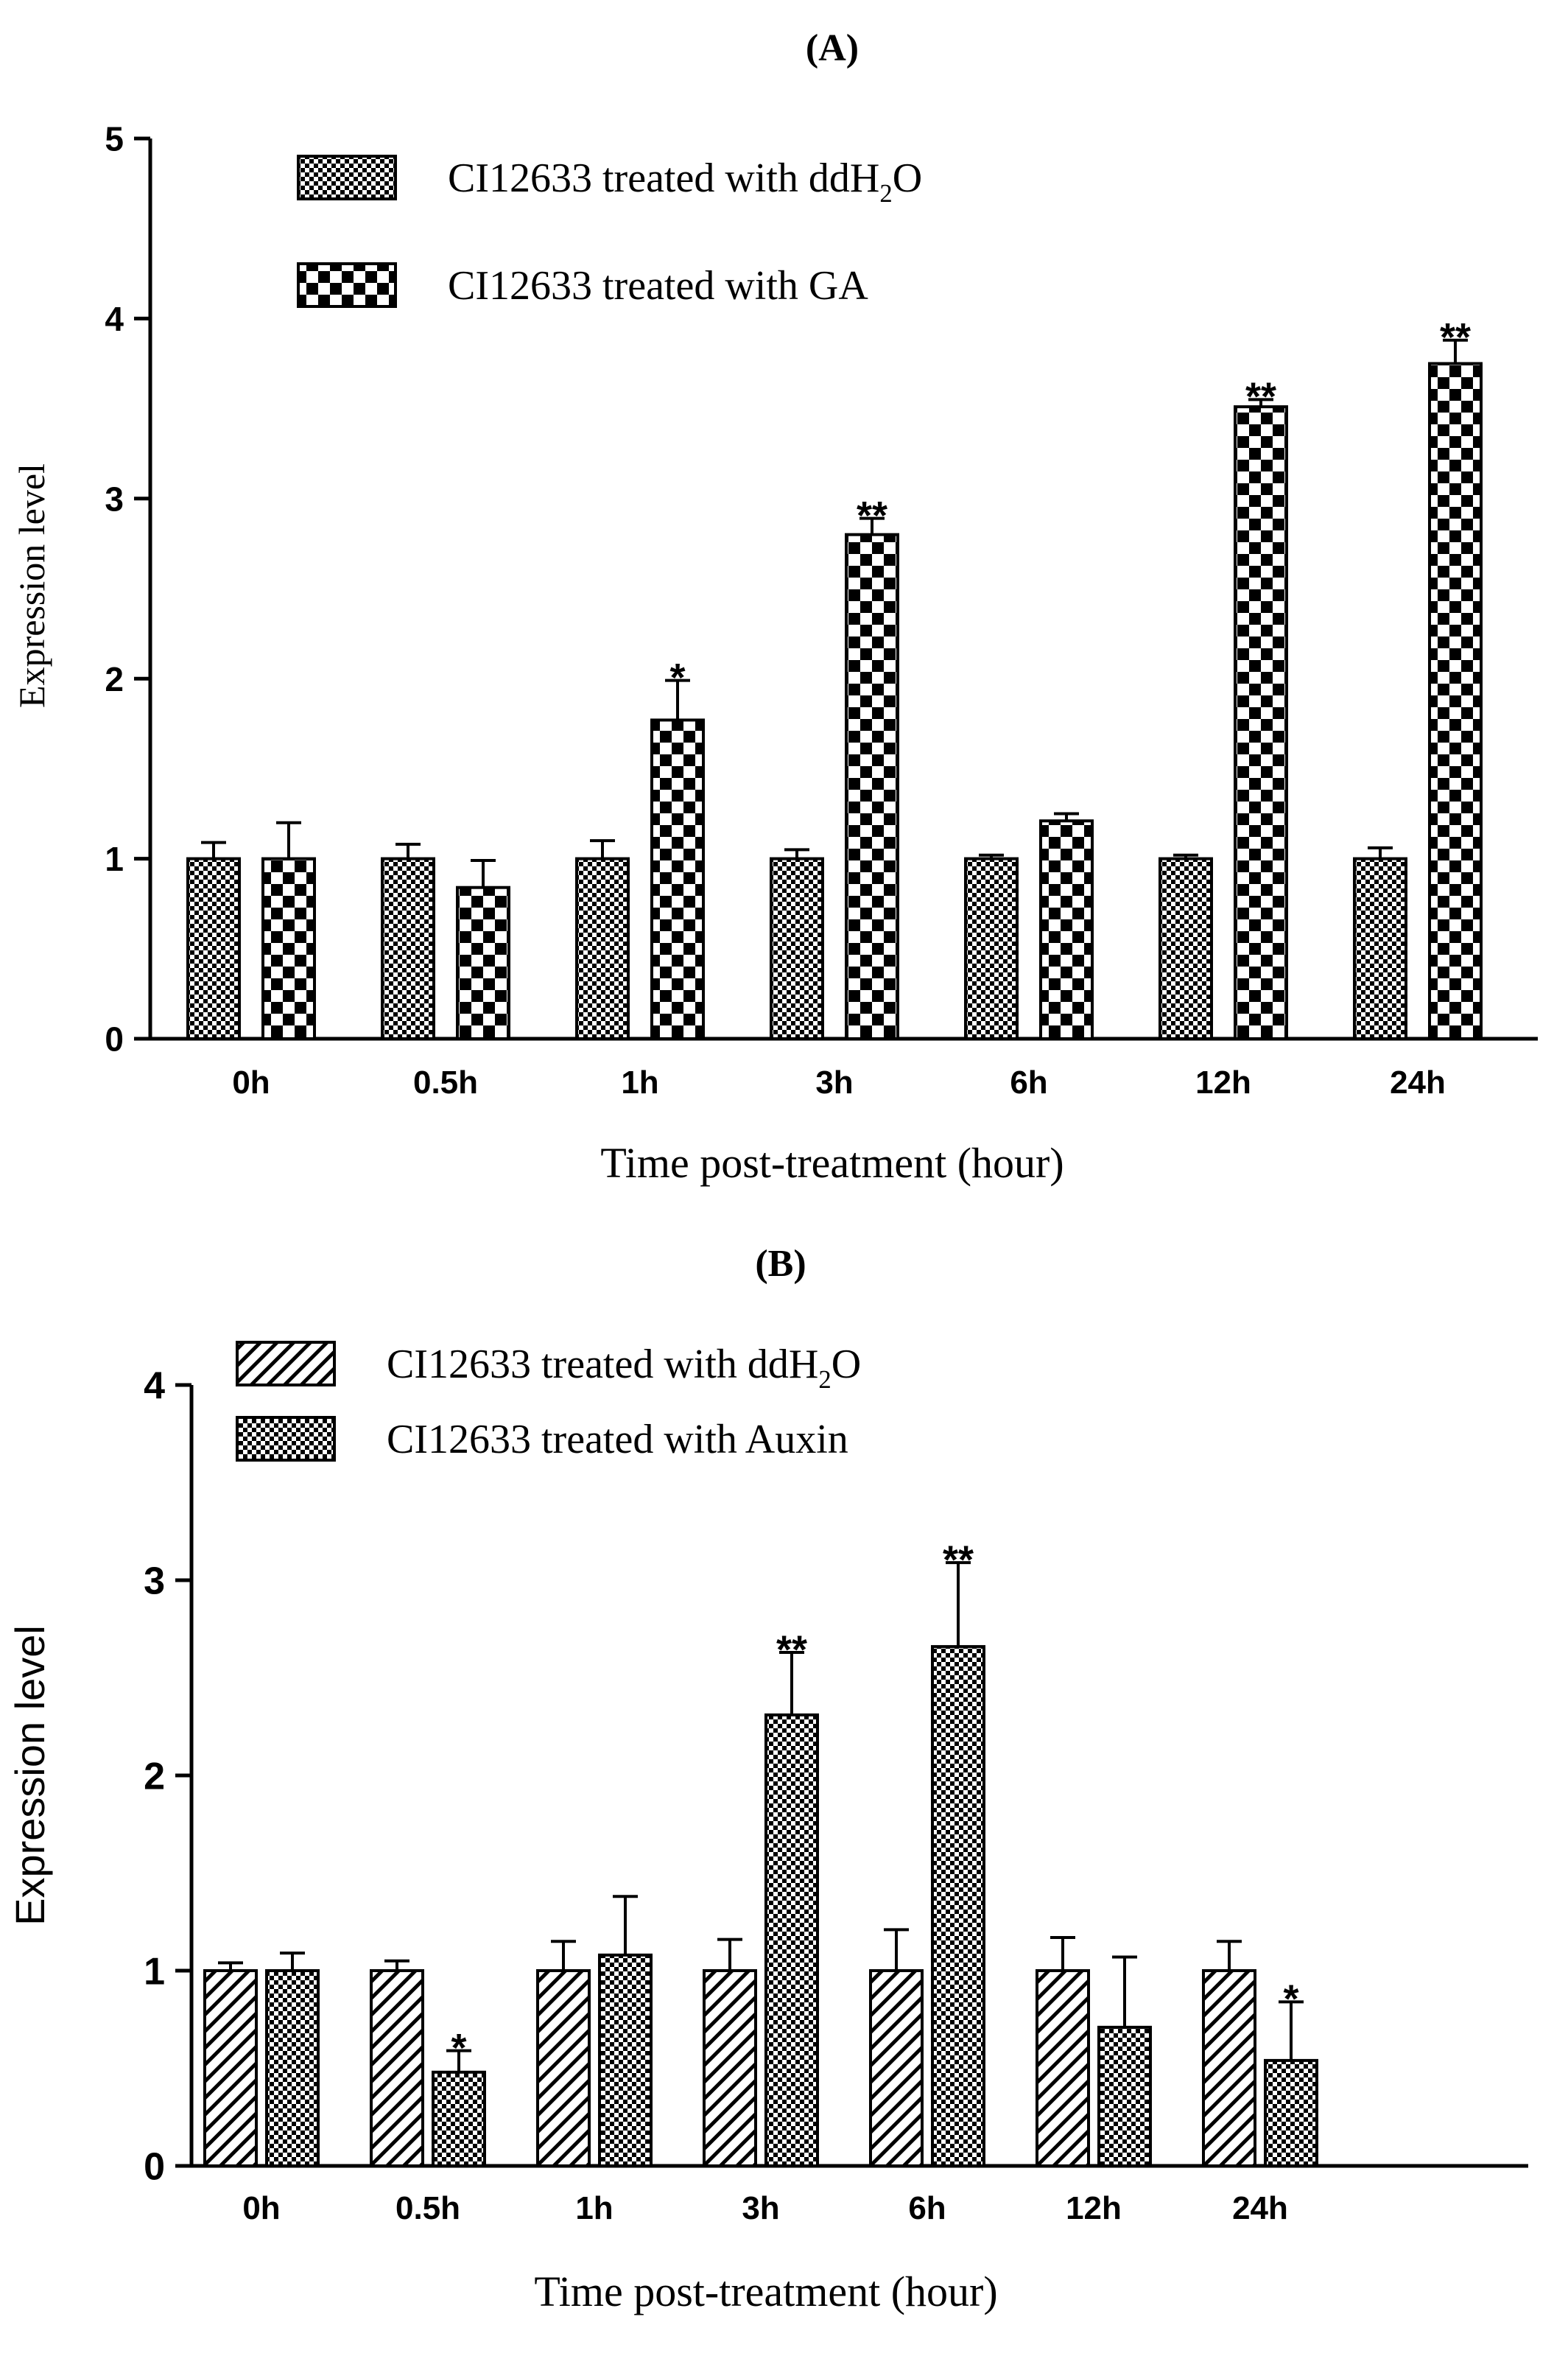 The image size is (1568, 2367). Describe the element at coordinates (832, 48) in the screenshot. I see `panel-label: (A)` at that location.